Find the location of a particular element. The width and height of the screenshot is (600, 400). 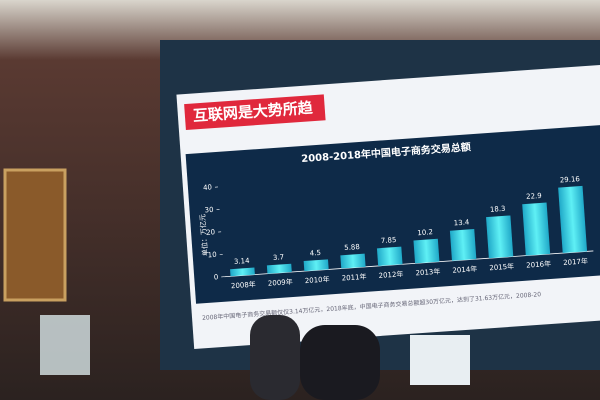

data-label: 4.5 is located at coordinates (315, 253).